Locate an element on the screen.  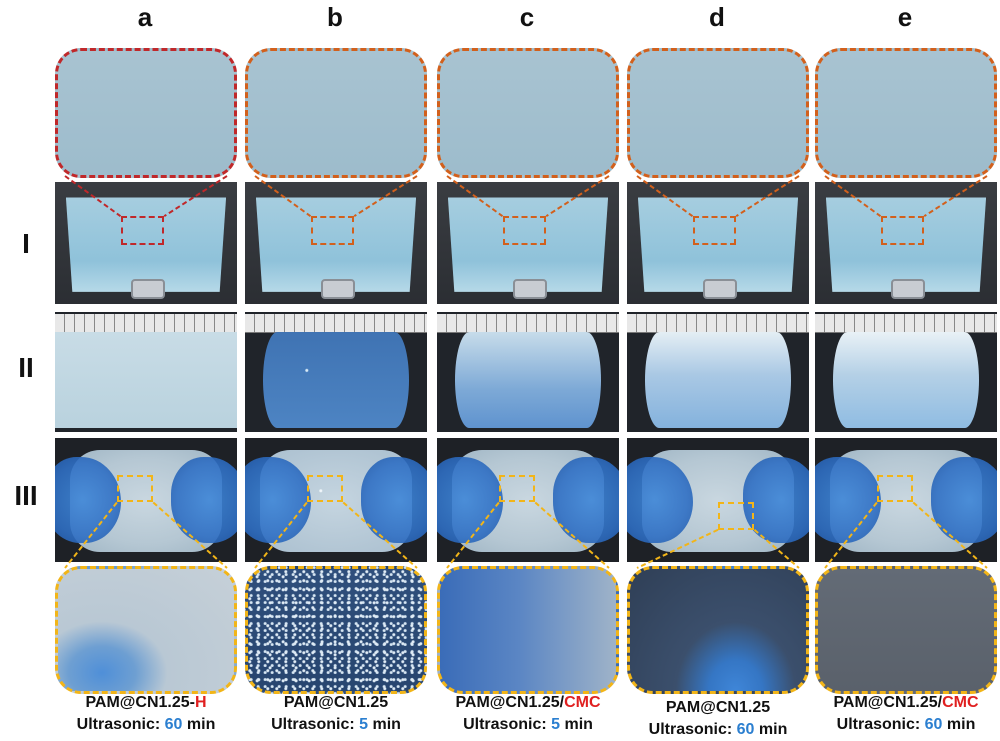
photo-row-III-c is located at coordinates (528, 500).